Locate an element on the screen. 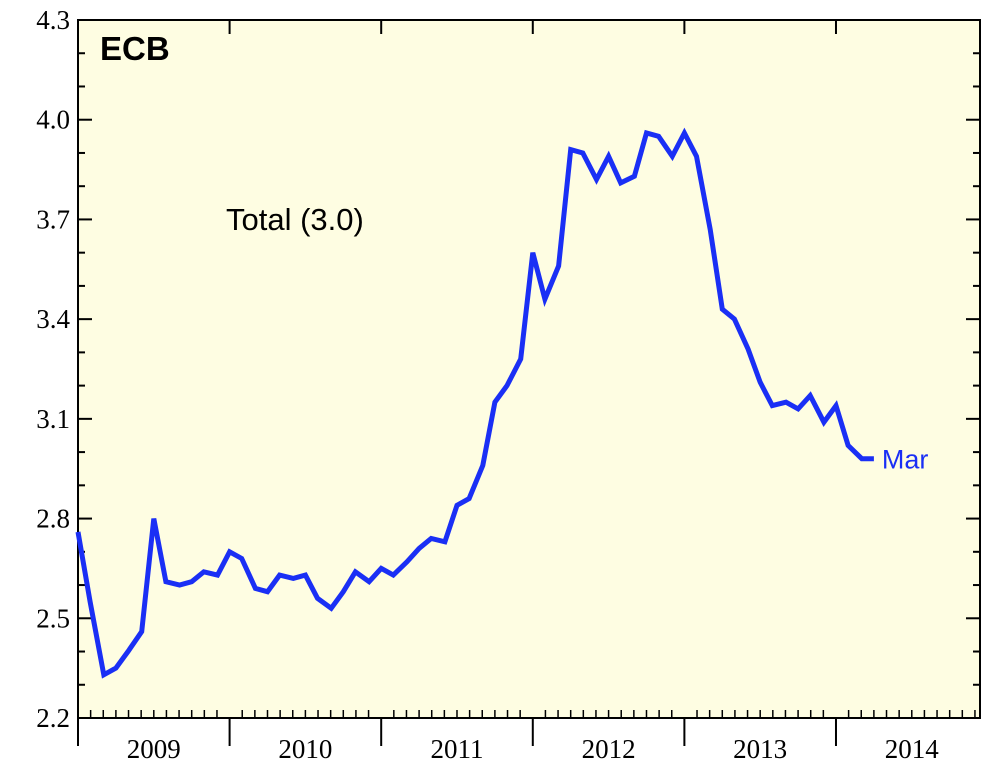 The width and height of the screenshot is (1002, 774). y-tick-label: 2.5 is located at coordinates (53, 618).